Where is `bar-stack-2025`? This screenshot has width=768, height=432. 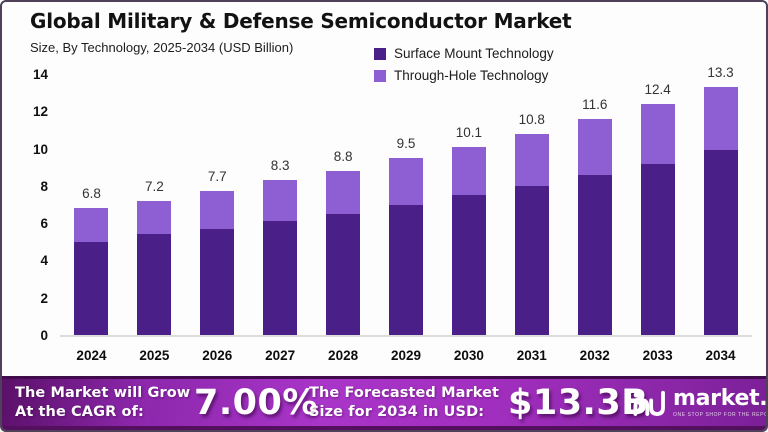 bar-stack-2025 is located at coordinates (154, 267).